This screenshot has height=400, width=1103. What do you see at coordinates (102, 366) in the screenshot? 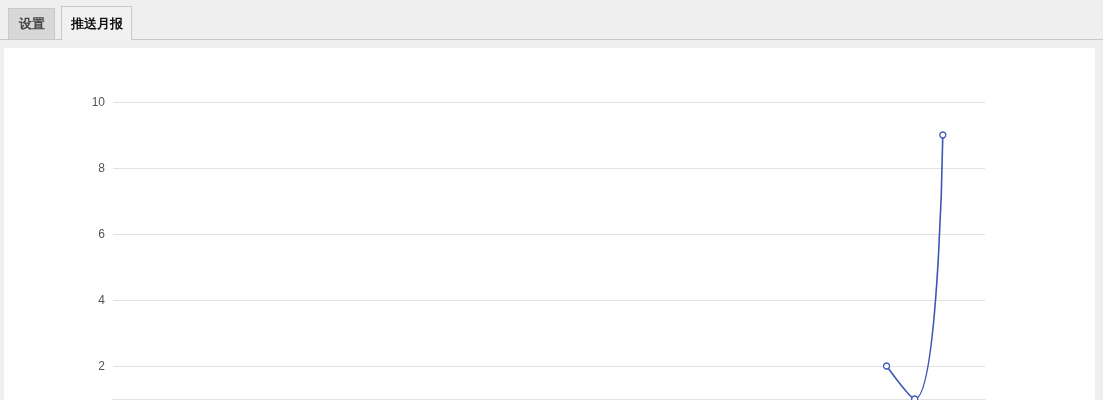
I see `y-tick-label: 2` at bounding box center [102, 366].